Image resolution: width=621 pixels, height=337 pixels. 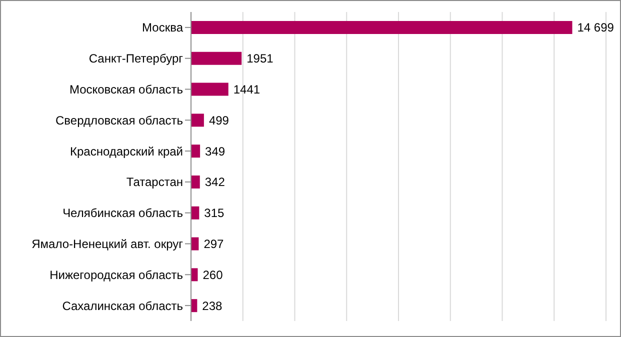 What do you see at coordinates (212, 305) in the screenshot?
I see `data-label: 238` at bounding box center [212, 305].